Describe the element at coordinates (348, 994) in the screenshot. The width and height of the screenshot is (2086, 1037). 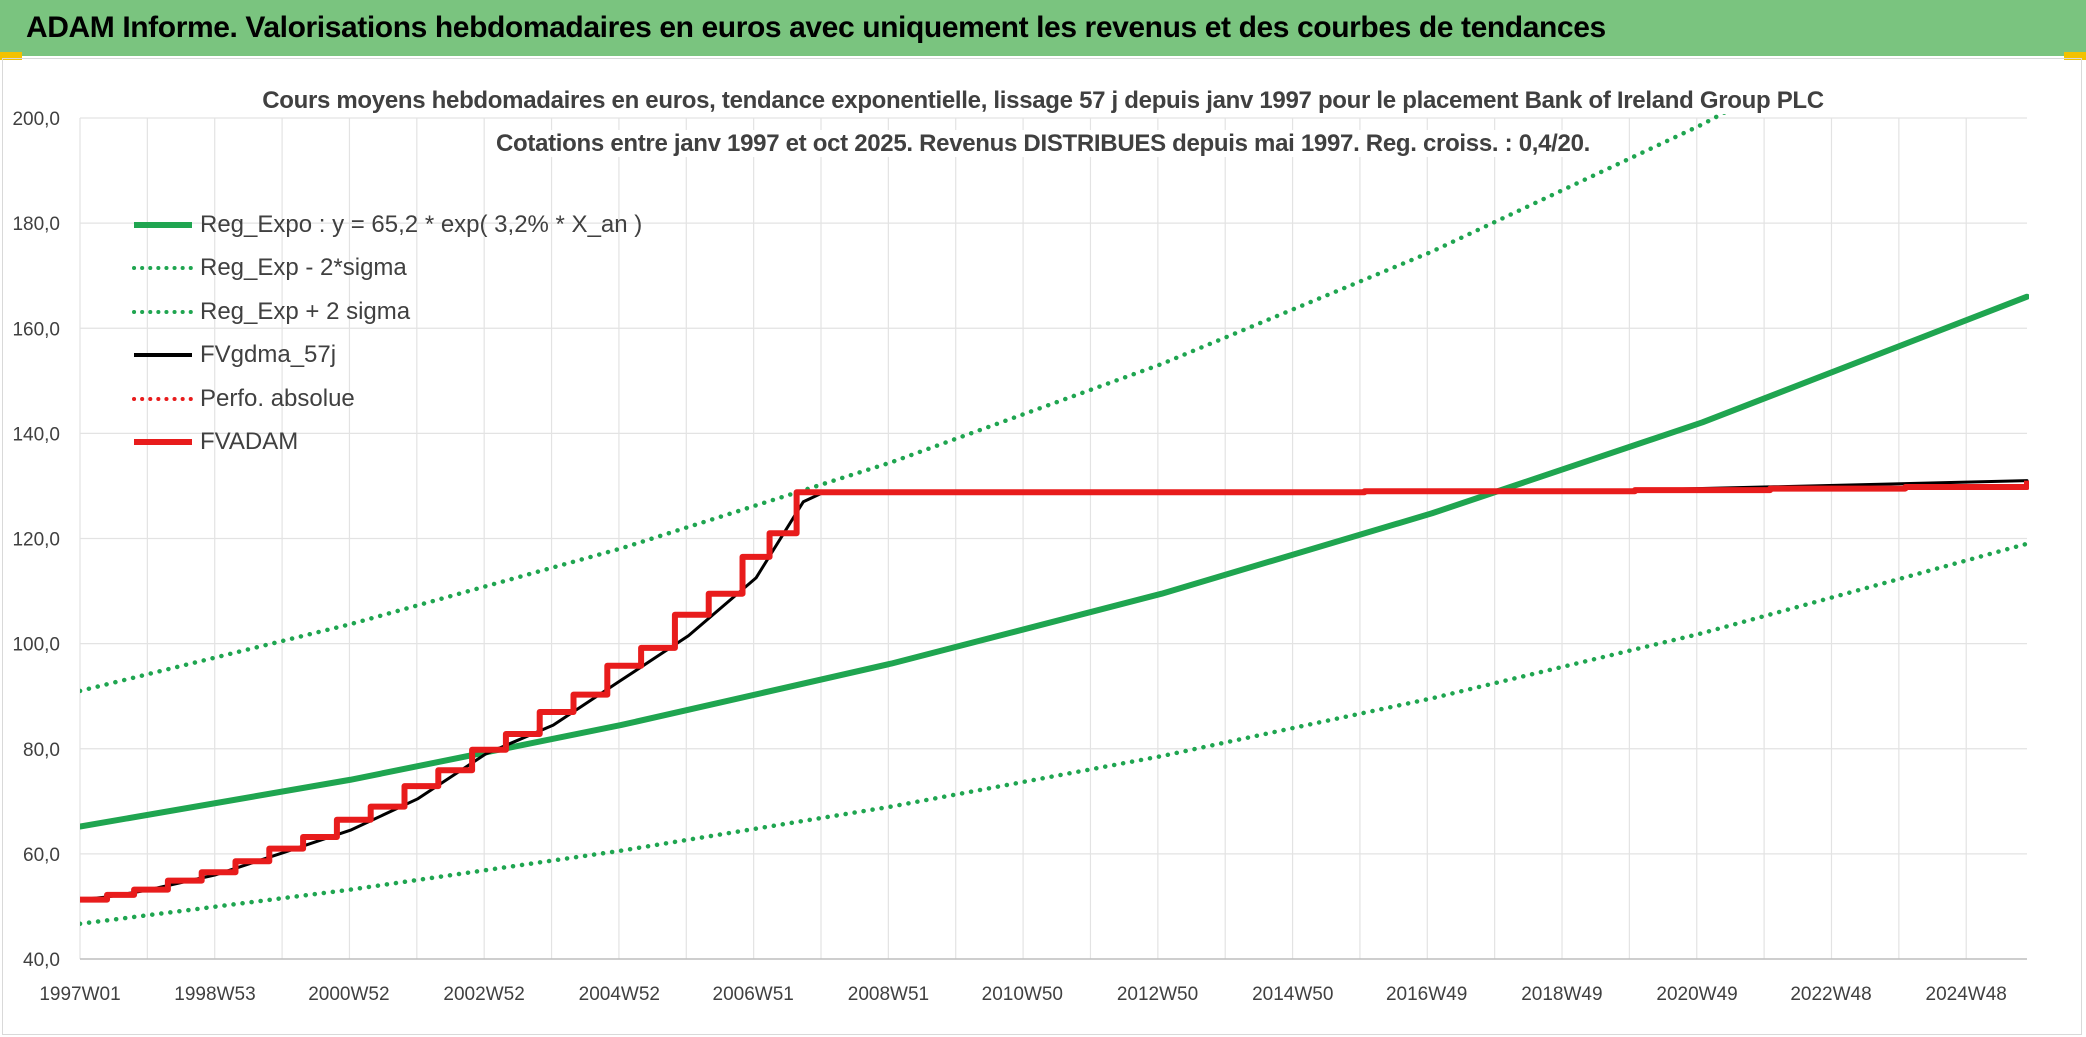
I see `x-tick-label: 2000W52` at that location.